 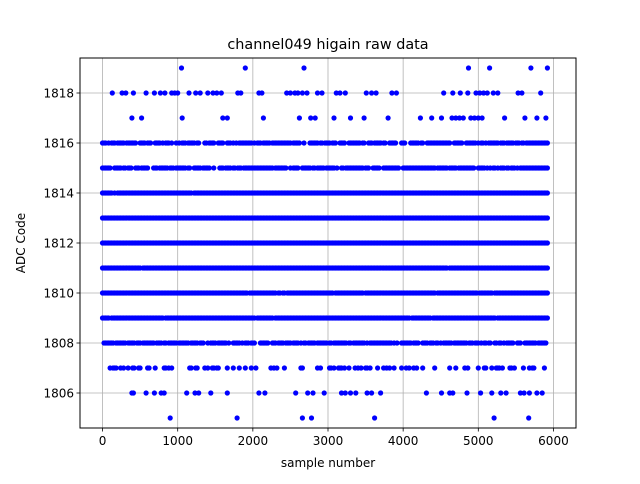 What do you see at coordinates (58, 293) in the screenshot?
I see `y-tick-label: 1810` at bounding box center [58, 293].